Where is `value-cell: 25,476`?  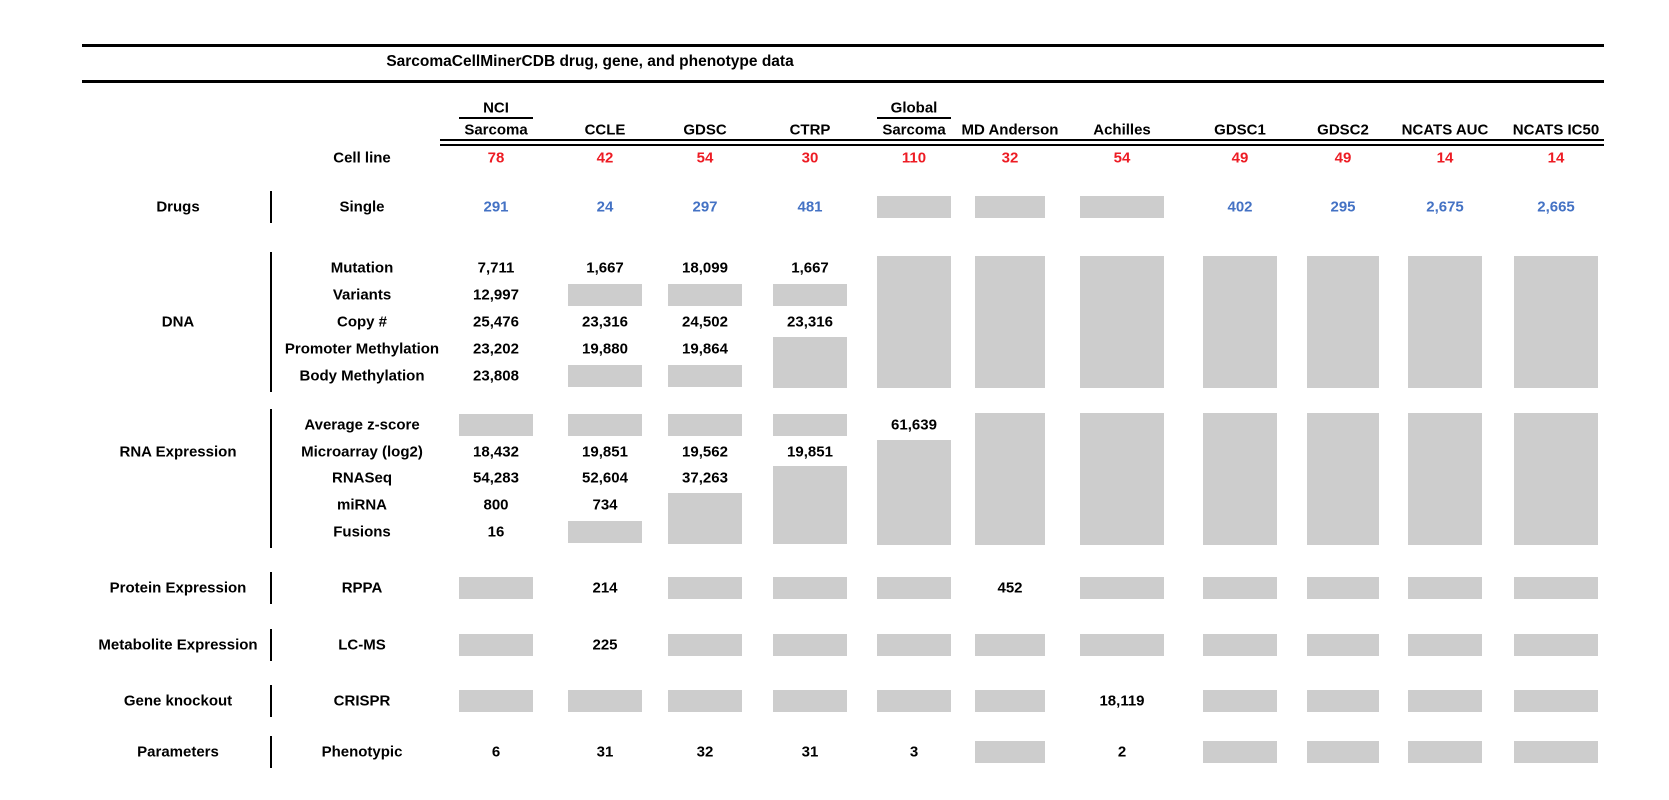
value-cell: 25,476 is located at coordinates (496, 322).